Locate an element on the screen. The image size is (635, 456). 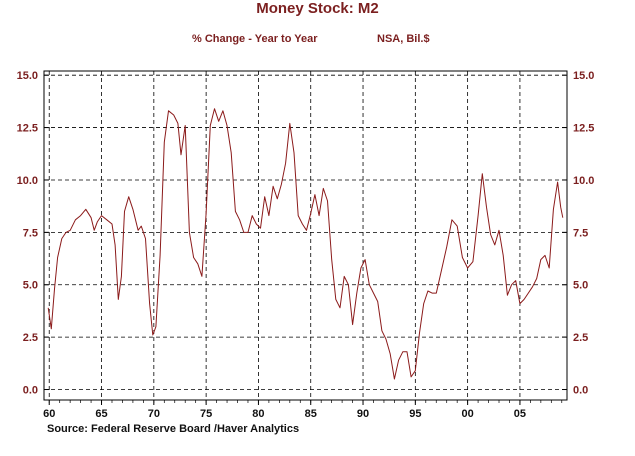
chart-subtitle-change: % Change - Year to Year is located at coordinates (255, 39).